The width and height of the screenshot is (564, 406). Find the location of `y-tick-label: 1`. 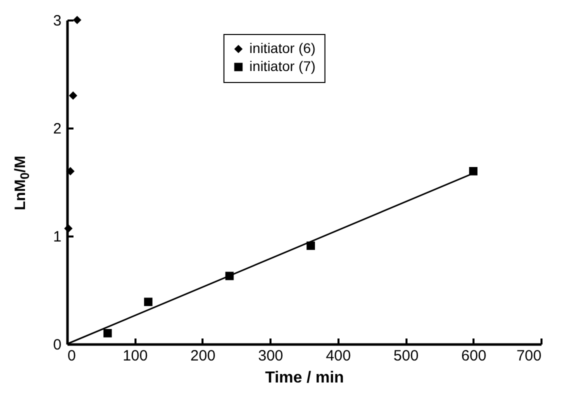

y-tick-label: 1 is located at coordinates (57, 237).